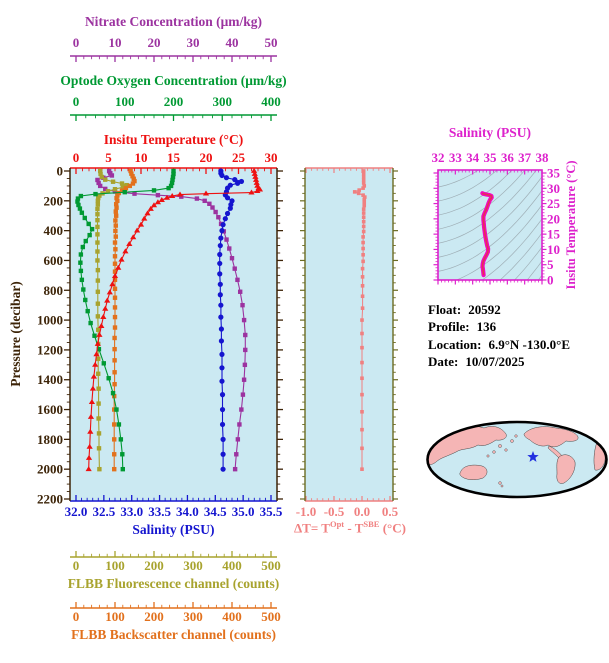 This screenshot has height=663, width=609. I want to click on temperature-axis-tick-label: 5, so click(108, 157).